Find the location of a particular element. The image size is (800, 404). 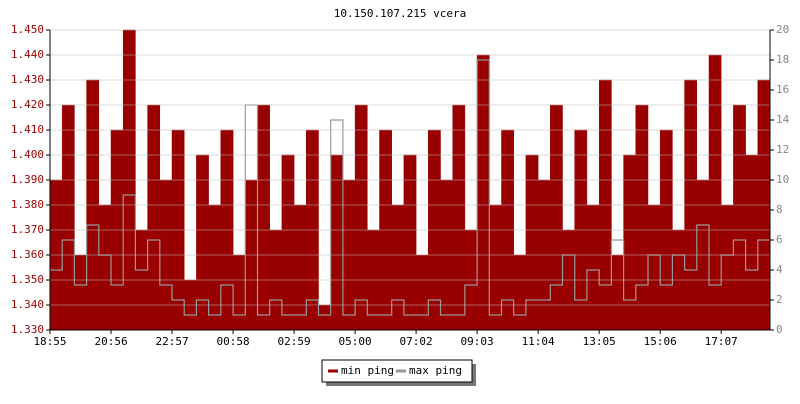

x-tick-label: 13:05 is located at coordinates (599, 341).